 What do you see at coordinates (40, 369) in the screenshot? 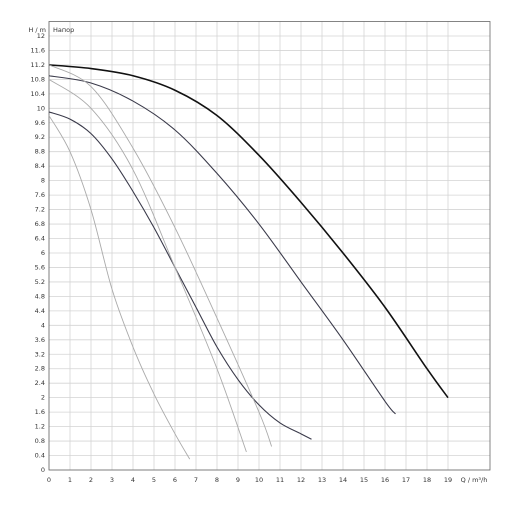
I see `y-tick-label: 2.8` at bounding box center [40, 369].